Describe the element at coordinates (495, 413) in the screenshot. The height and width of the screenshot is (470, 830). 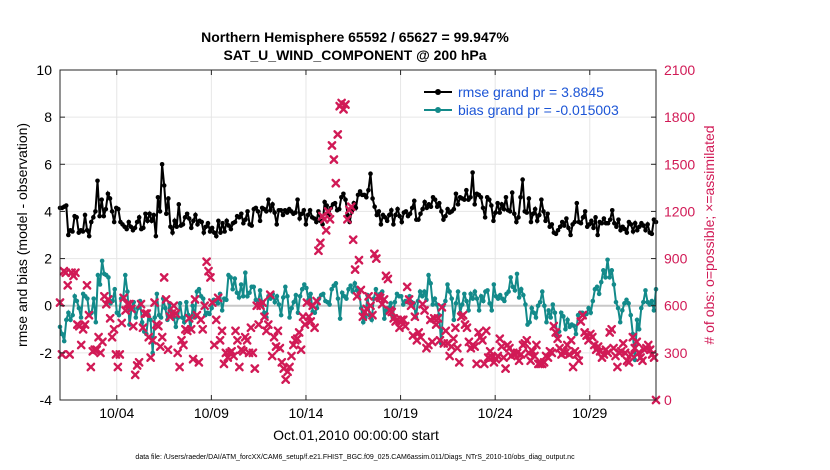
I see `x-tick-label: 10/24` at that location.